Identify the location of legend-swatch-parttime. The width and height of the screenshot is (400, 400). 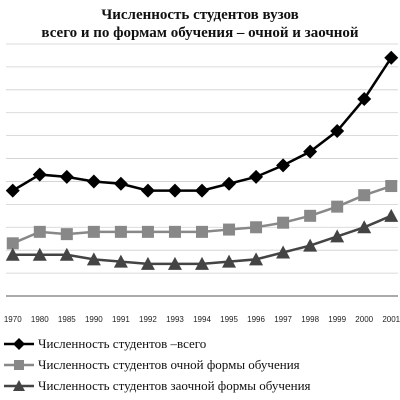
(19, 385).